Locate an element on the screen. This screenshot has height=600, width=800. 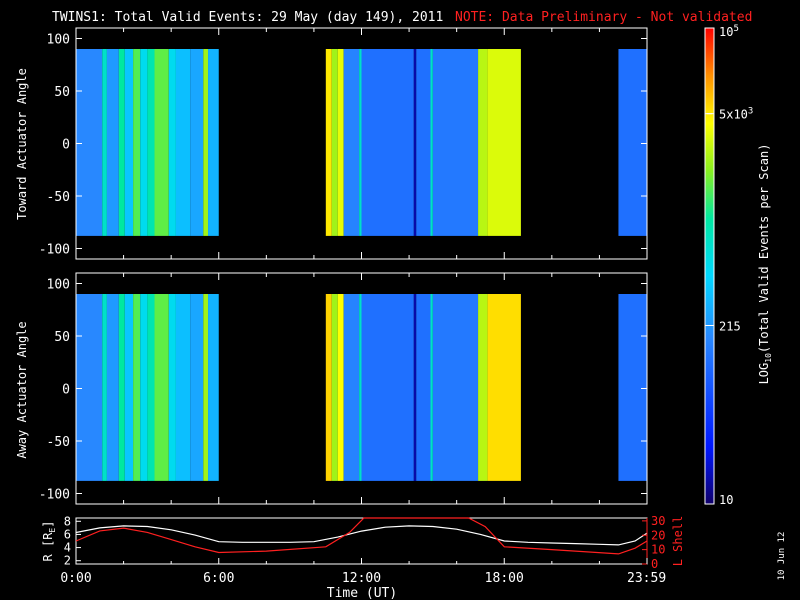
orbit-r-label-end: ] is located at coordinates (48, 524).